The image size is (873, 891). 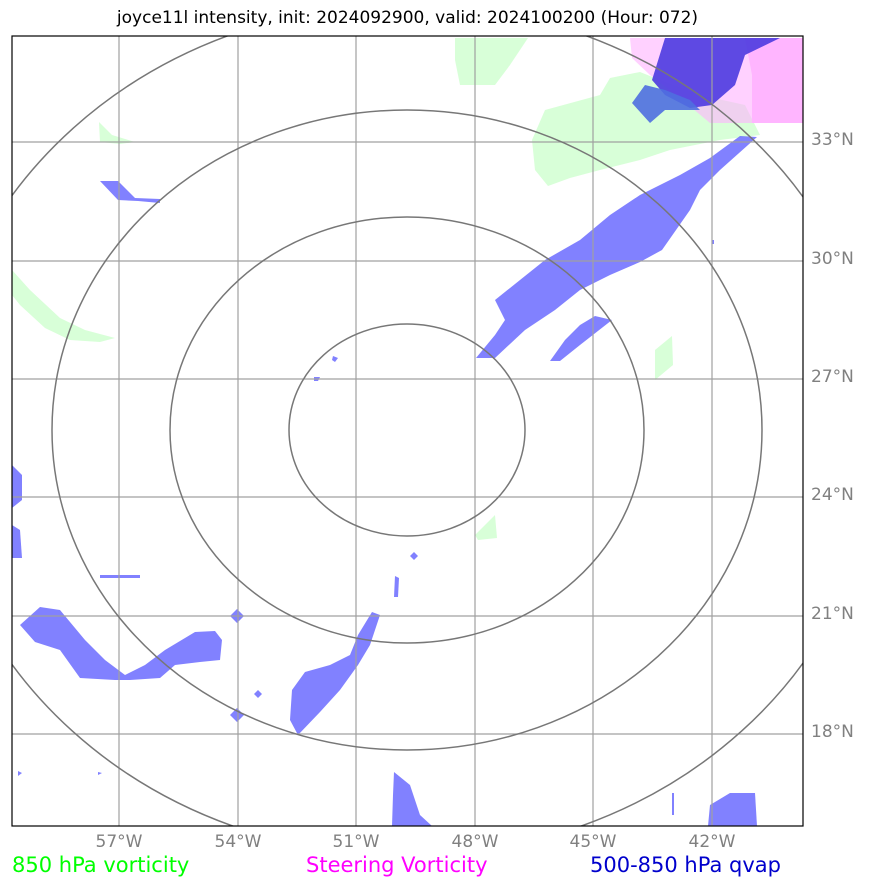 What do you see at coordinates (119, 842) in the screenshot?
I see `lon-label-57w: 57°W` at bounding box center [119, 842].